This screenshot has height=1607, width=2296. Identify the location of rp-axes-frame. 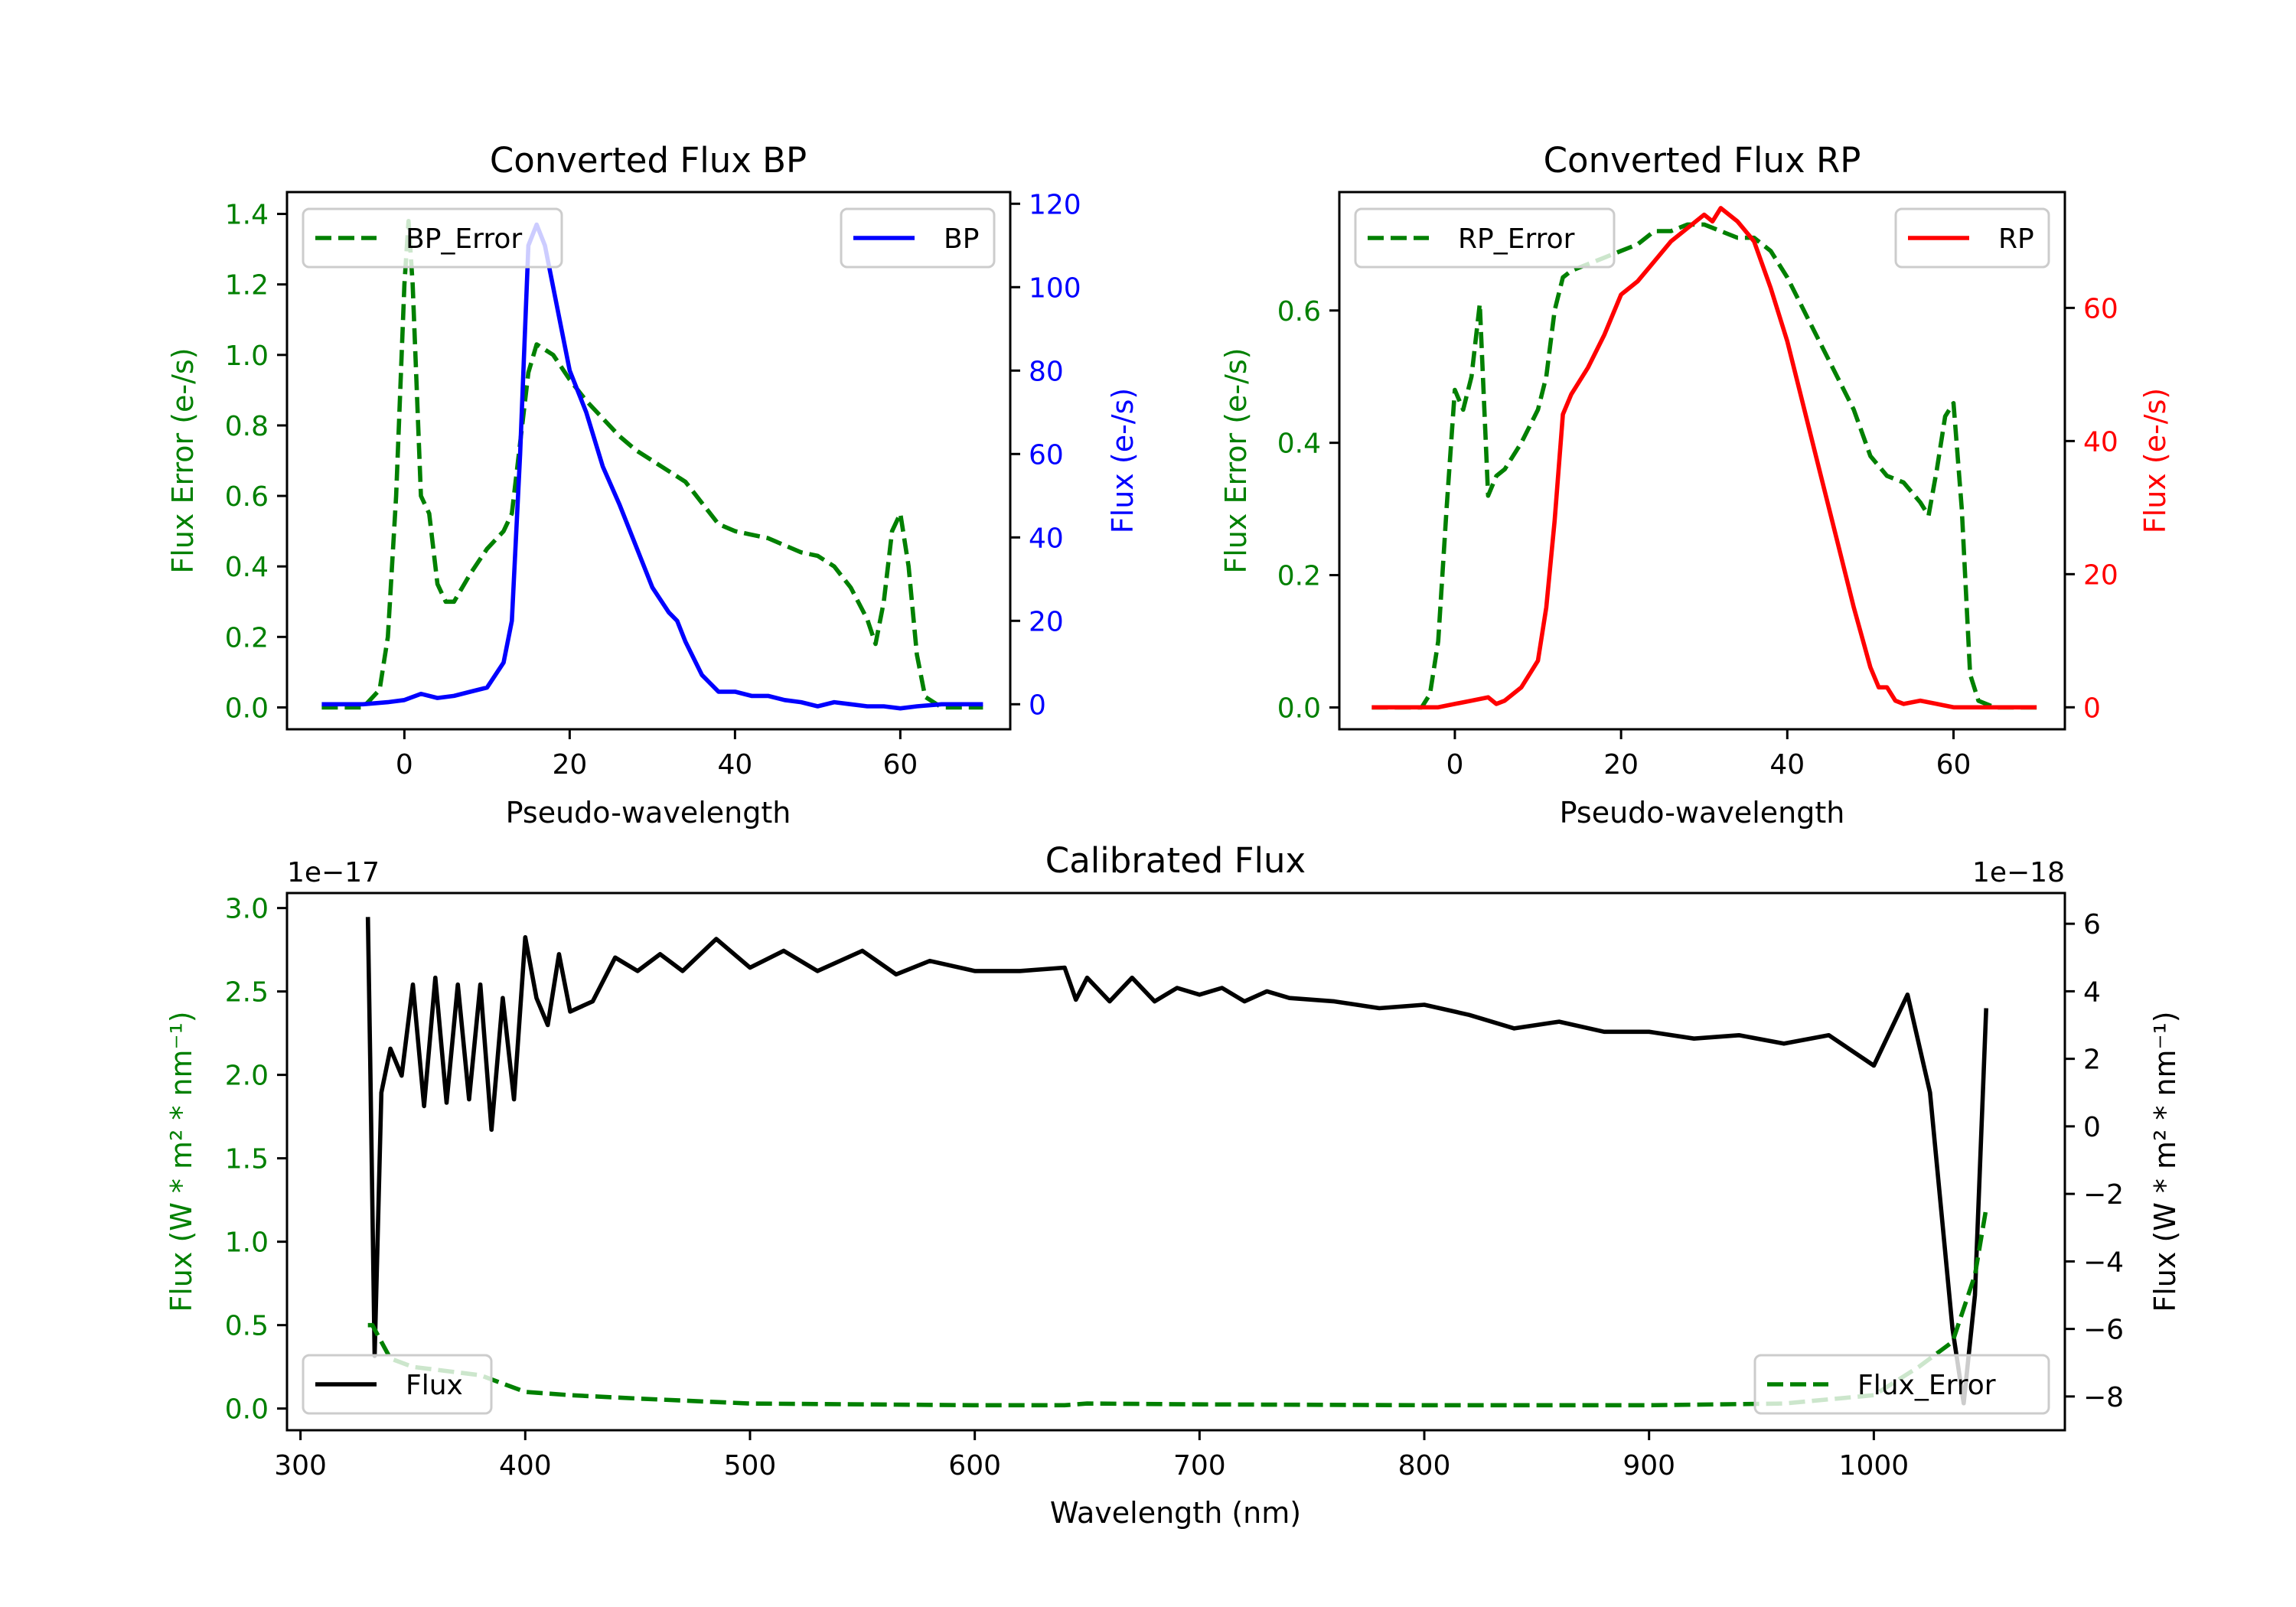
(1702, 461).